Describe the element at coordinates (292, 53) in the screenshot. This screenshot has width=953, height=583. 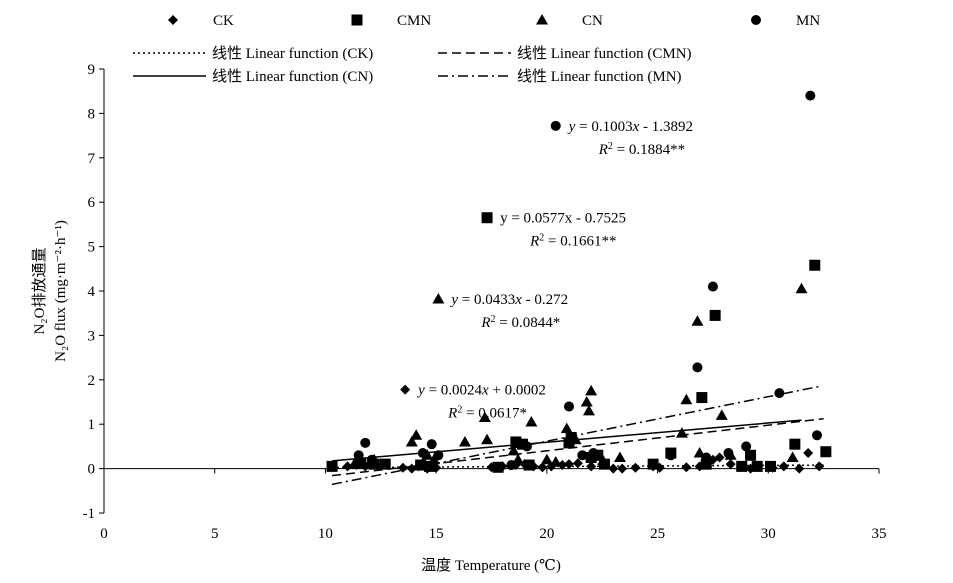
I see `legend-line-label: 线性 Linear function (CK)` at that location.